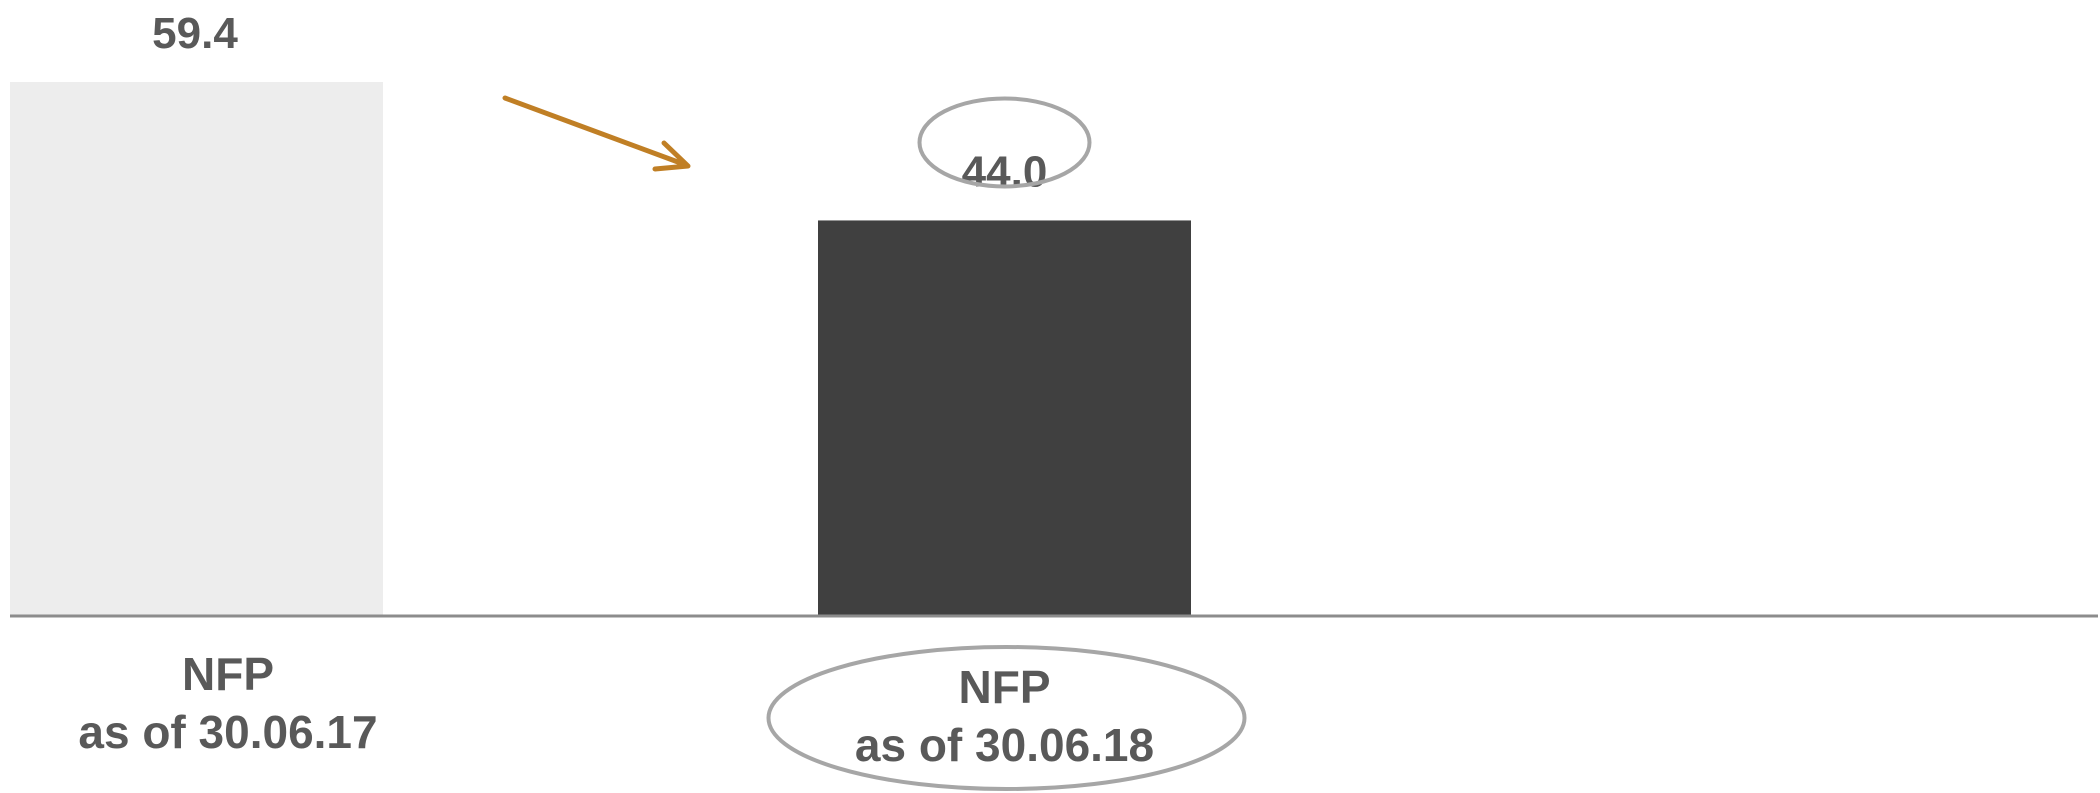  What do you see at coordinates (227, 732) in the screenshot?
I see `category-label-1-line-2: as of 30.06.17` at bounding box center [227, 732].